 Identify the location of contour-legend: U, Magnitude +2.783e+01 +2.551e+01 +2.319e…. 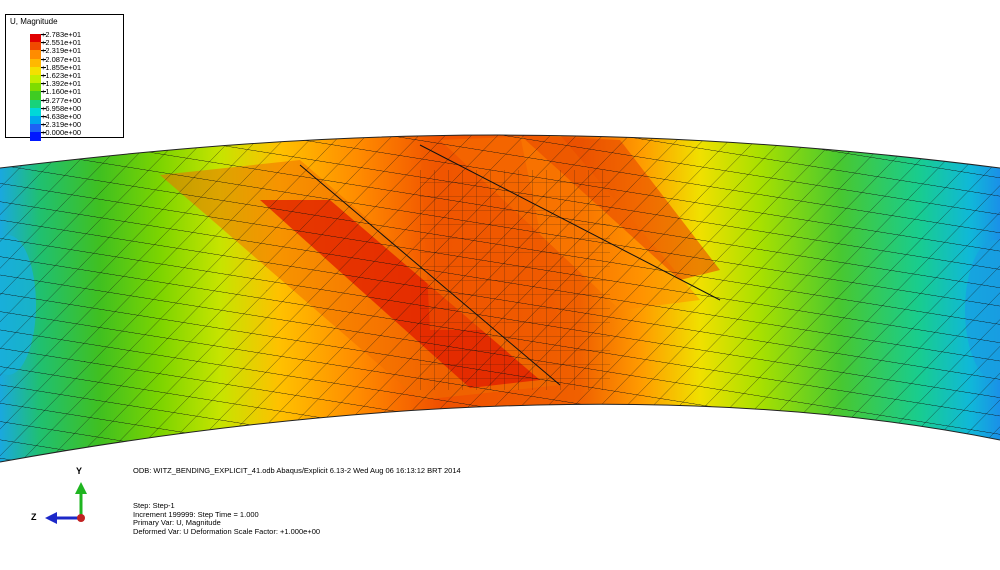
(64, 77).